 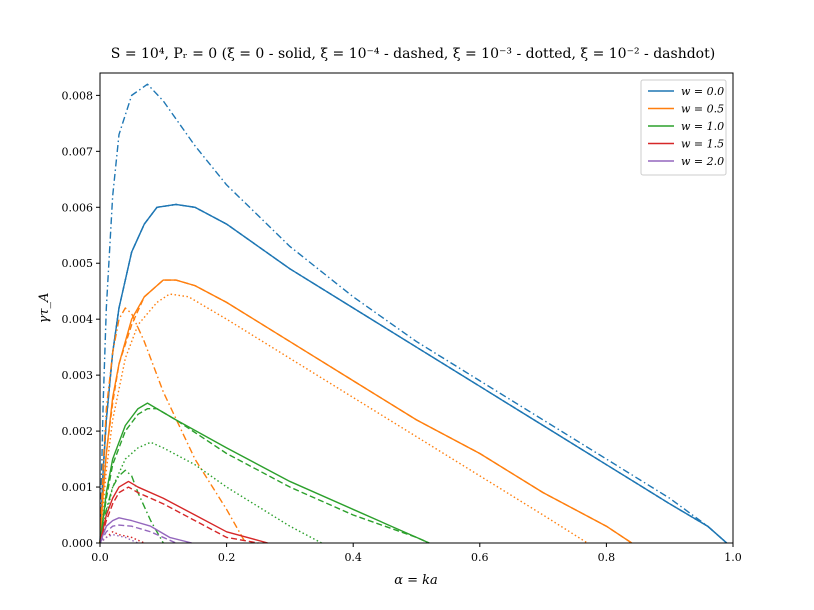 What do you see at coordinates (702, 91) in the screenshot?
I see `legend-label: w = 0.0` at bounding box center [702, 91].